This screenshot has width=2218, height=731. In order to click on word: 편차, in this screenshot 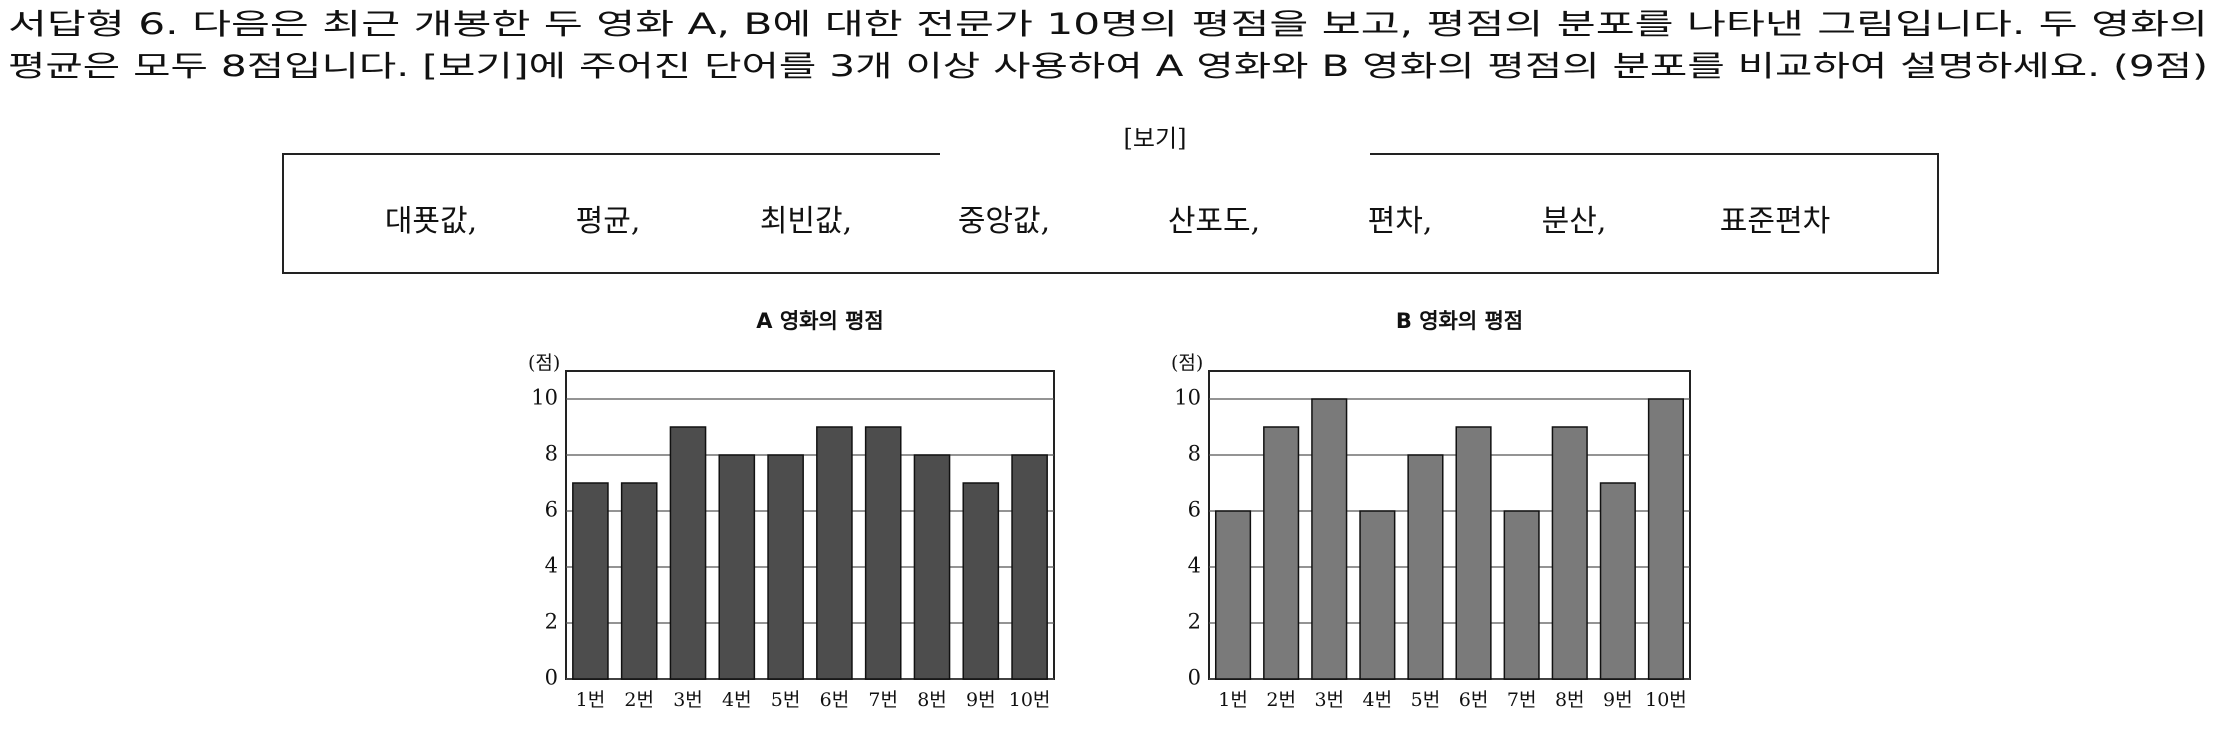, I will do `click(1400, 221)`.